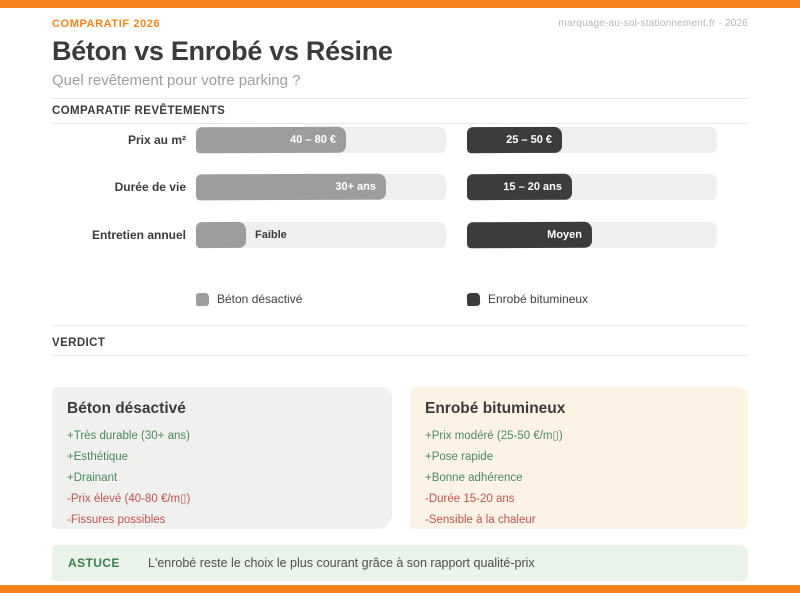  I want to click on pro-item: +Pose rapide, so click(459, 457).